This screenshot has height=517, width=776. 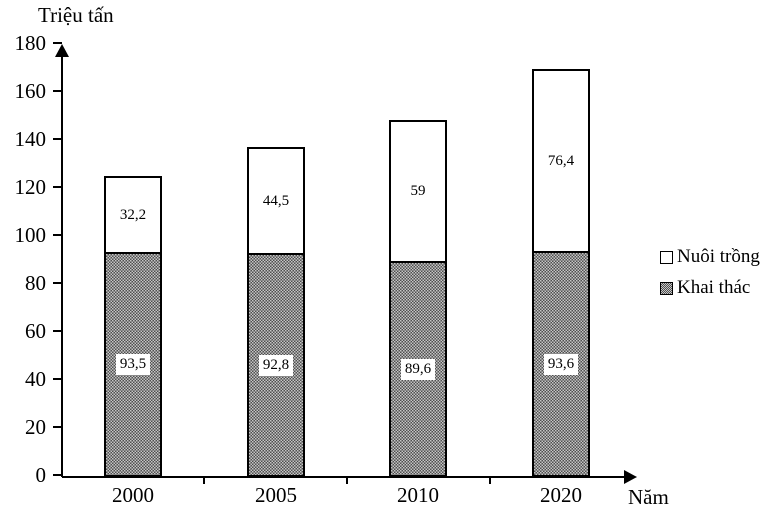 I want to click on bar-2010: 59 89,6, so click(x=418, y=298).